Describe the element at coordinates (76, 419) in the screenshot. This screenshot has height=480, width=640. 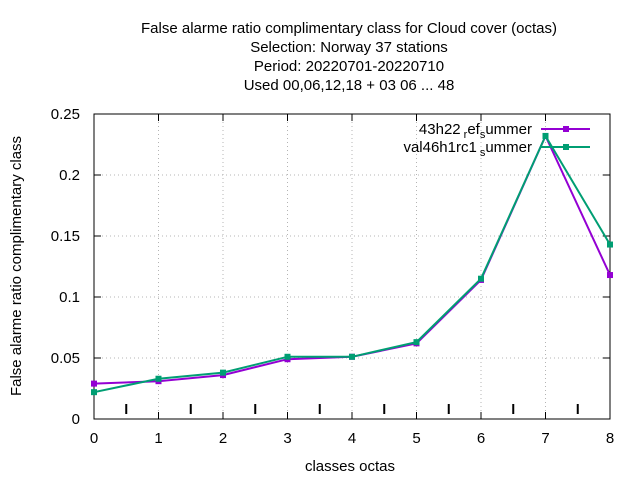
I see `y-tick-label: 0` at that location.